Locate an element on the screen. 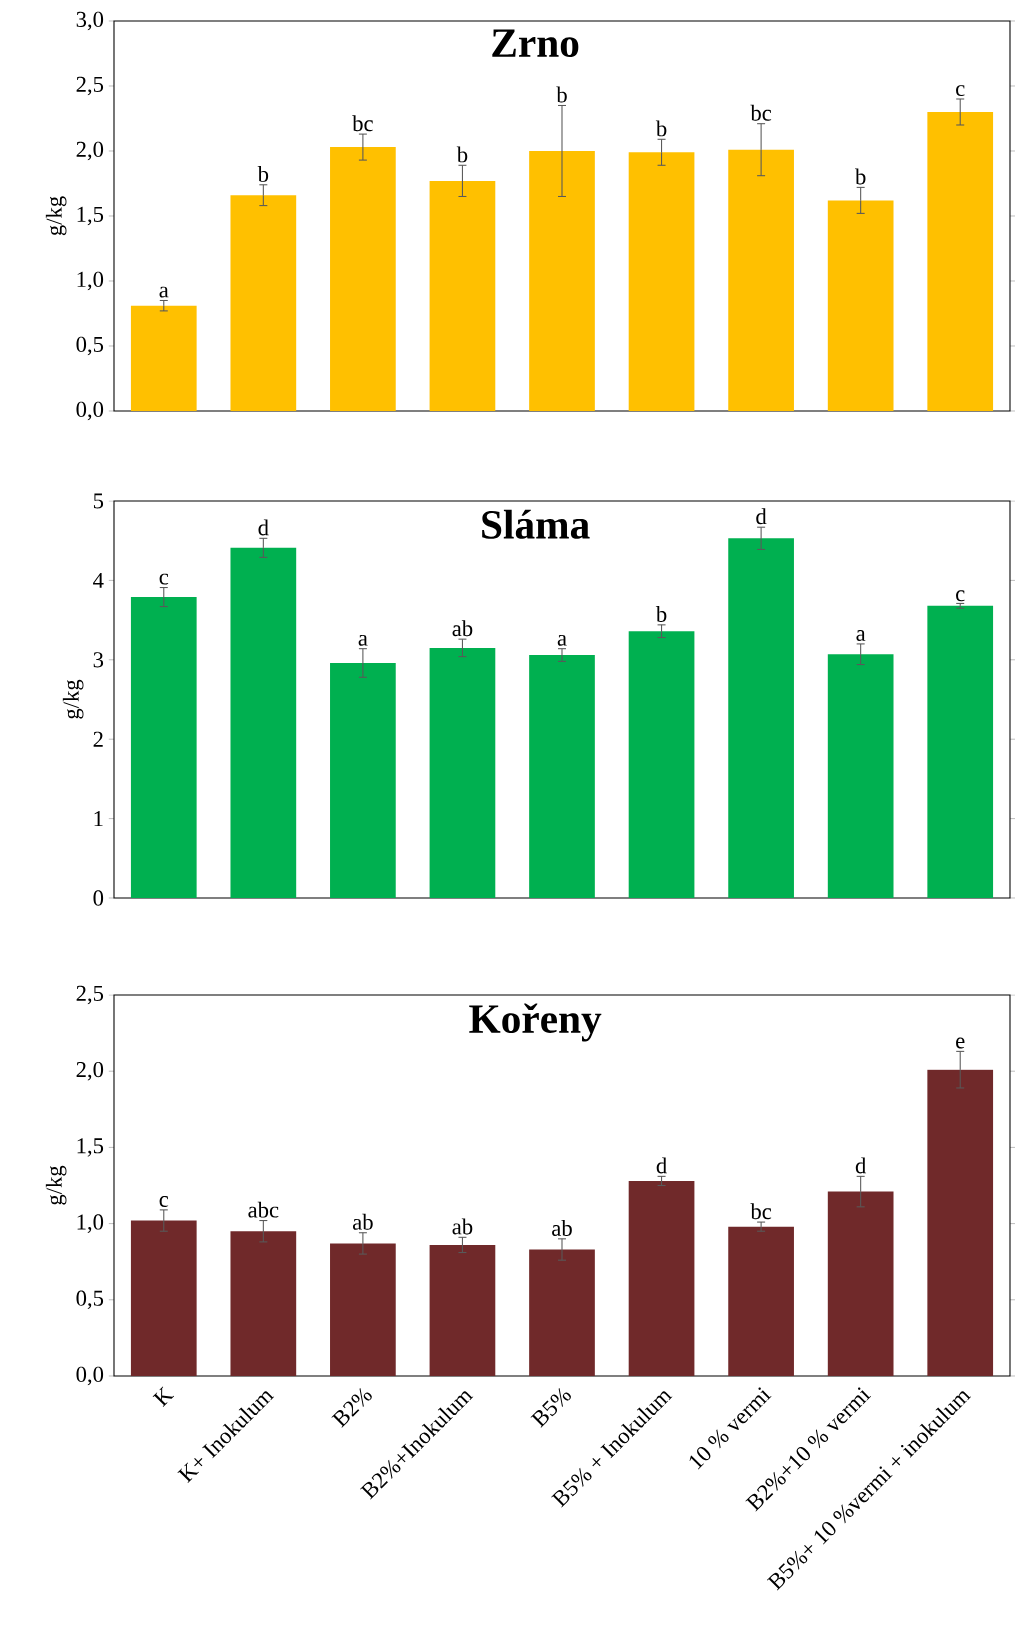 The height and width of the screenshot is (1642, 1015). y-tick-label: 2 is located at coordinates (98, 739).